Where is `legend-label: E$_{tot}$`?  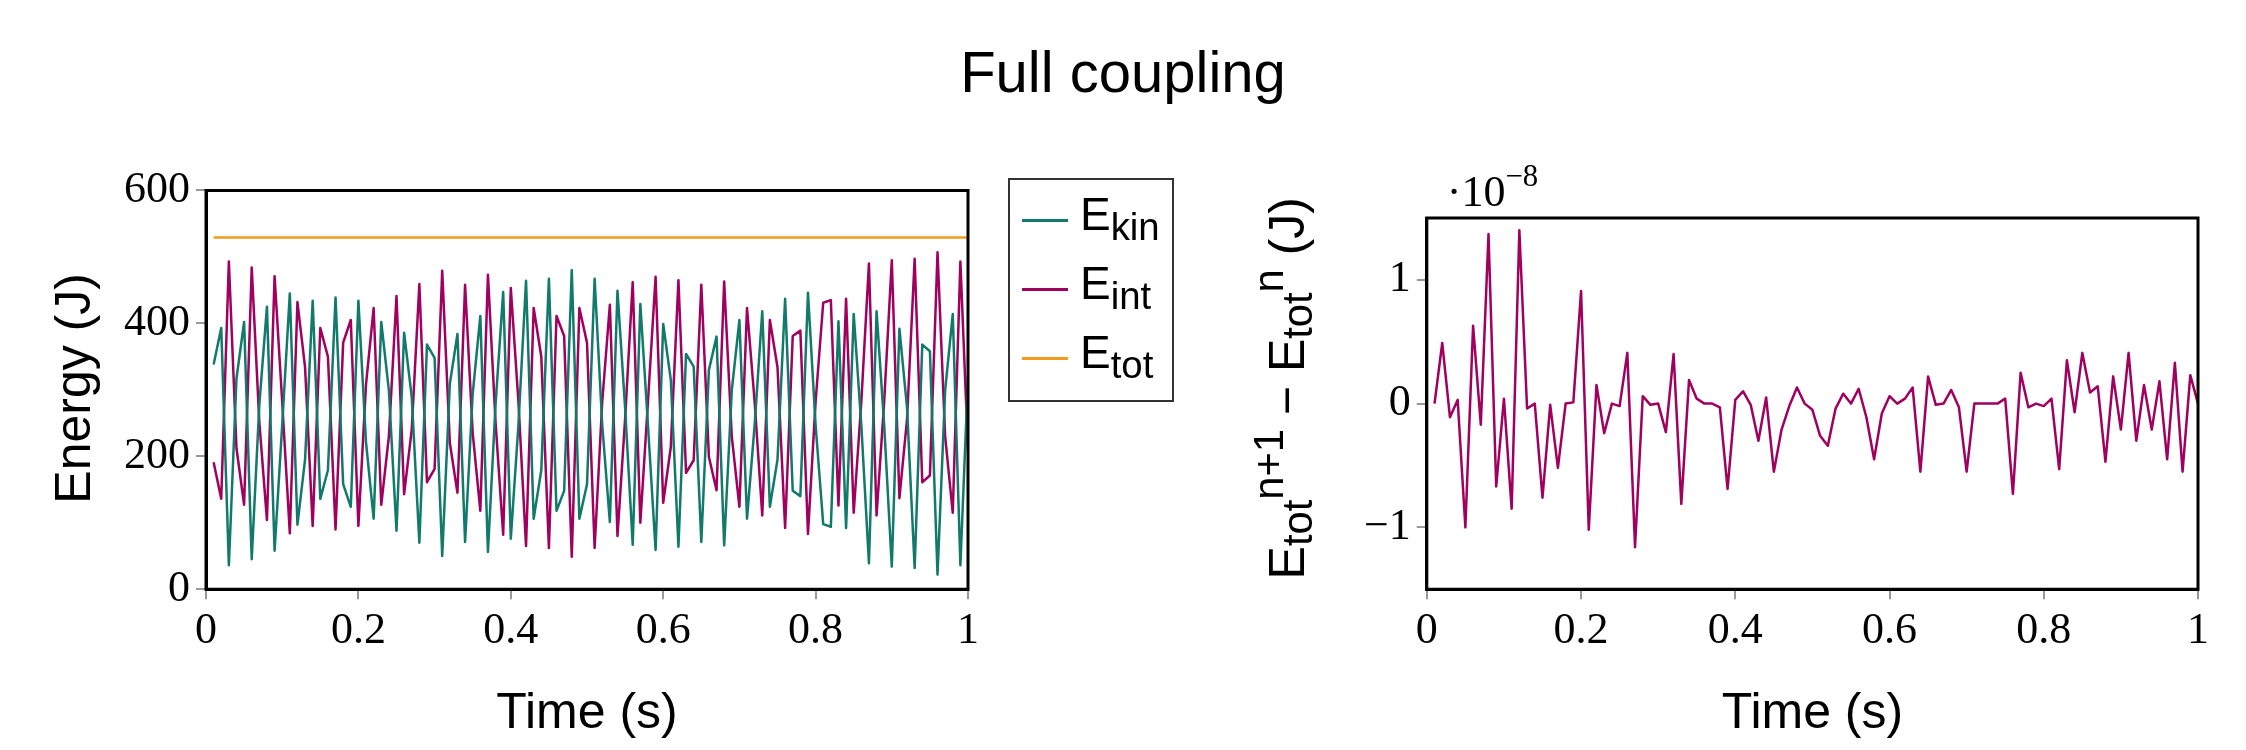
legend-label: E$_{tot}$ is located at coordinates (1117, 357).